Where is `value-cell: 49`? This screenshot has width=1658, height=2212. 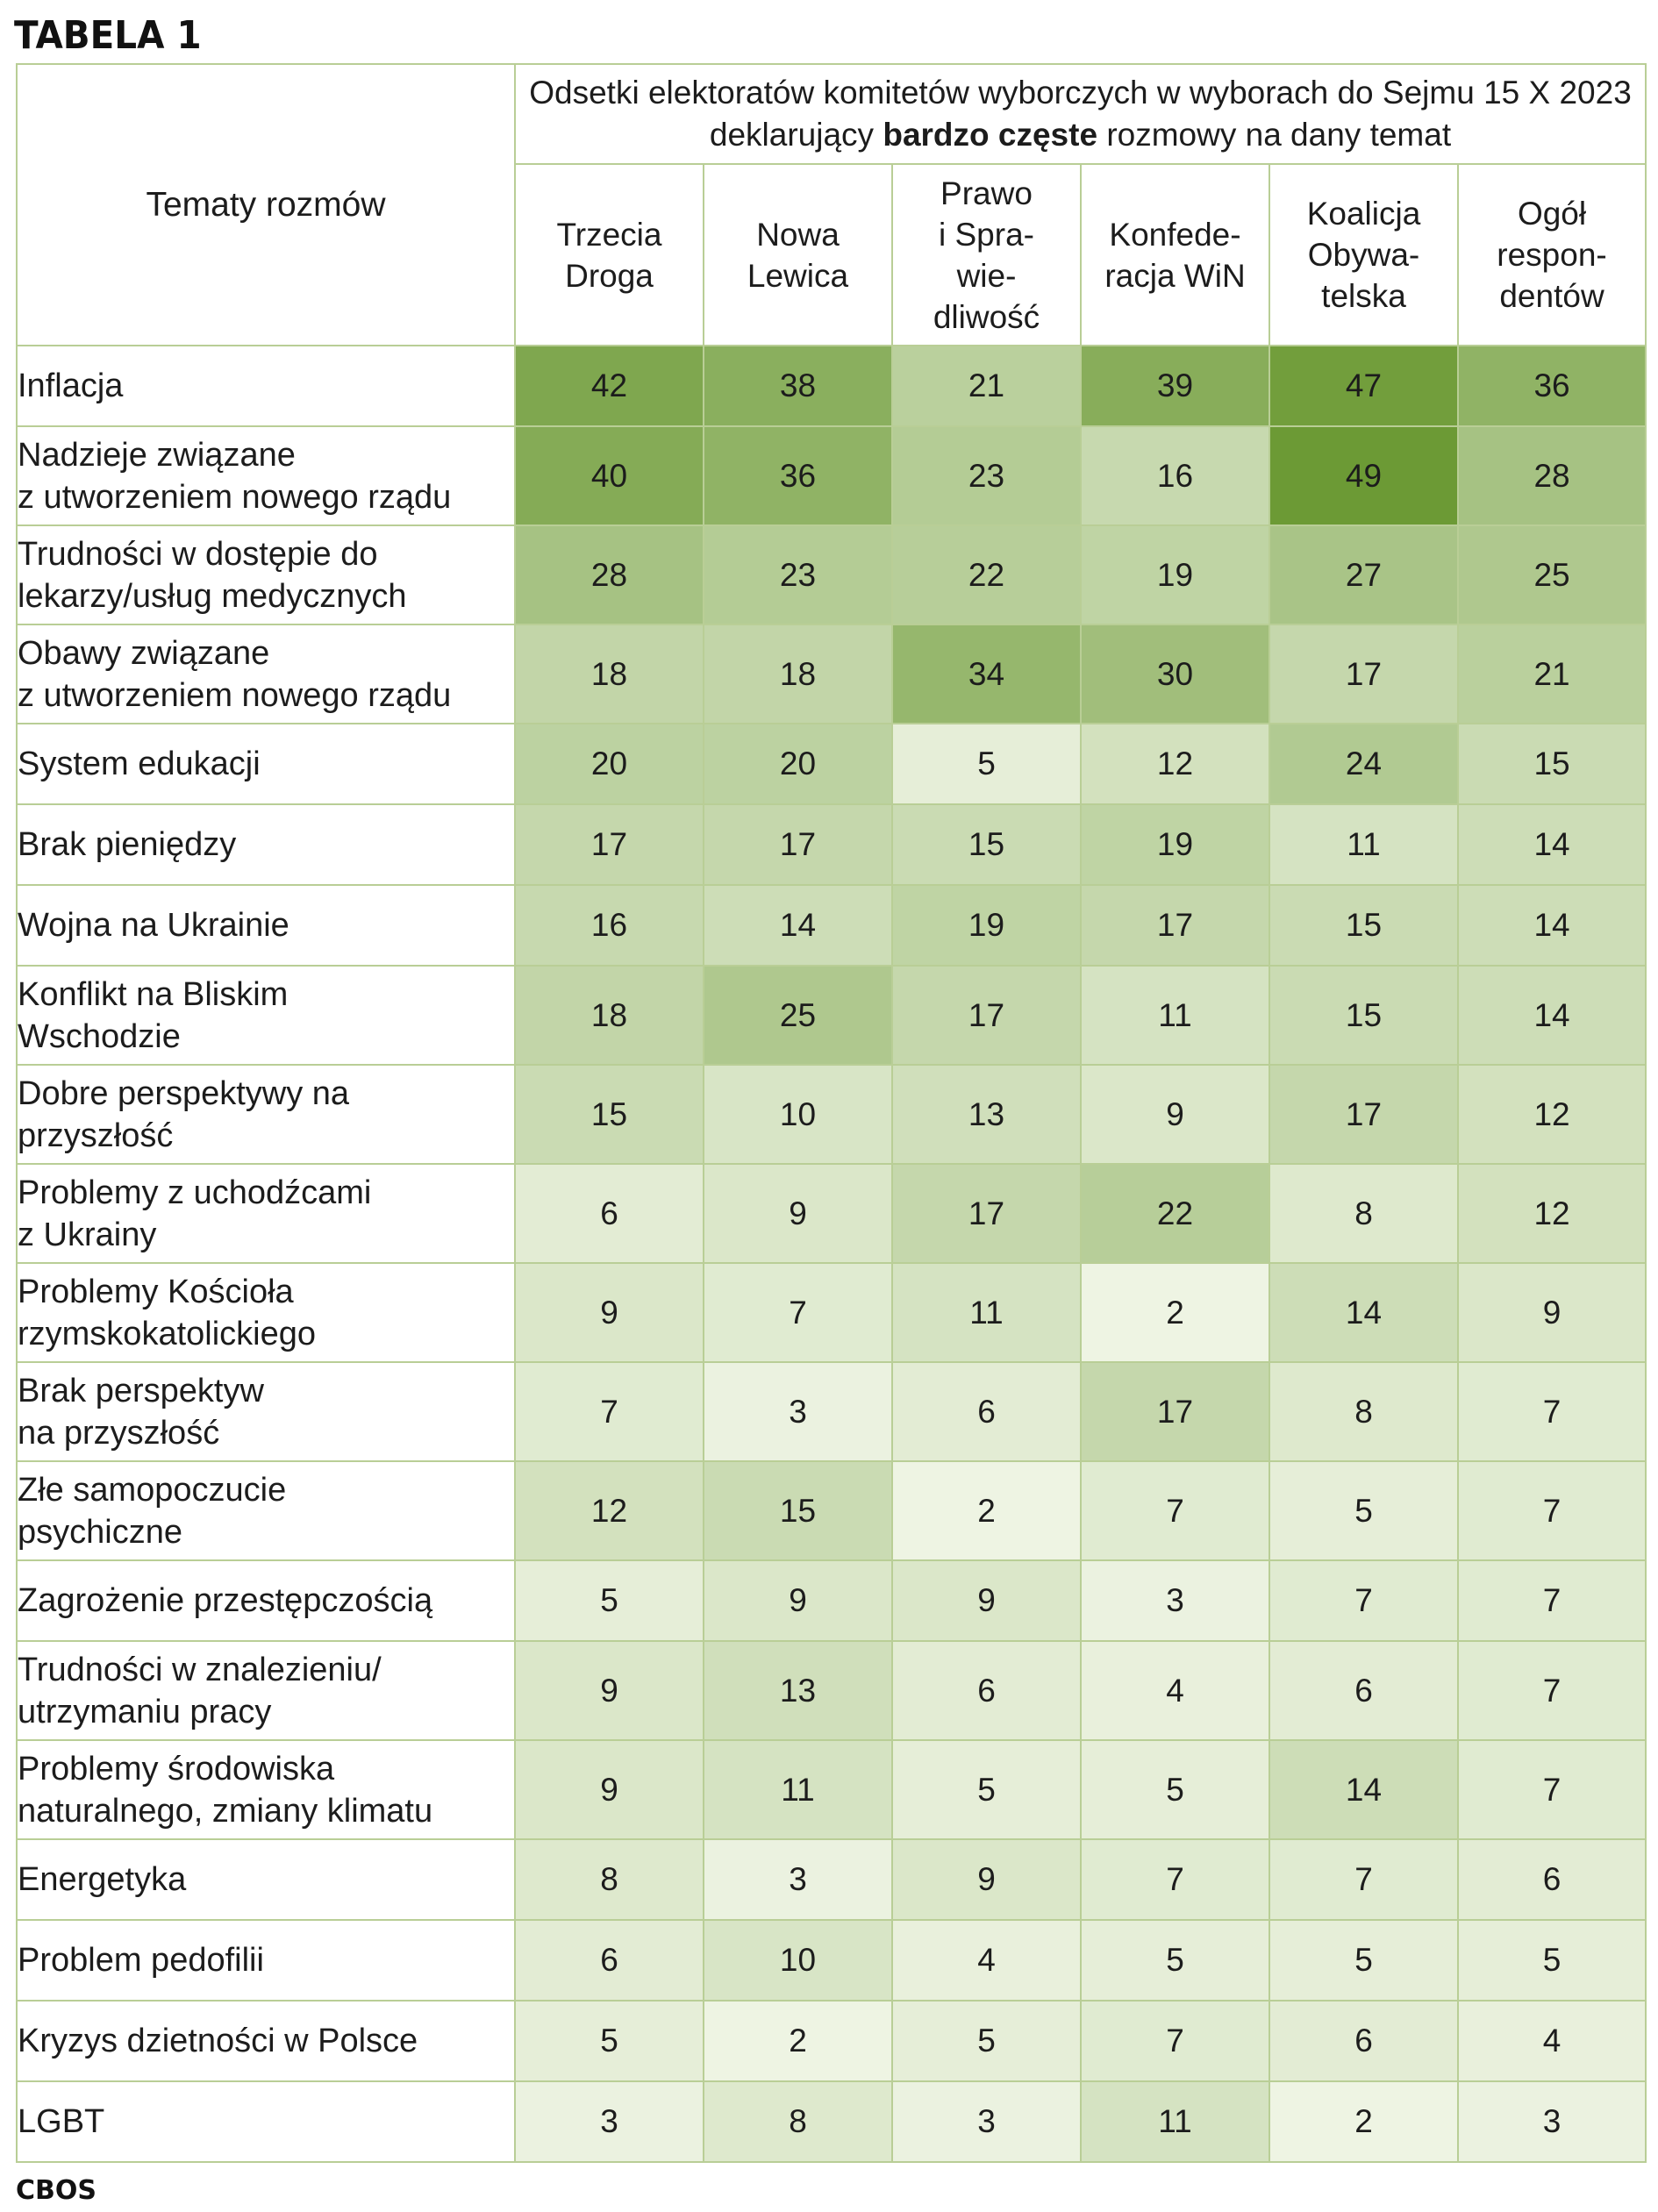 value-cell: 49 is located at coordinates (1364, 475).